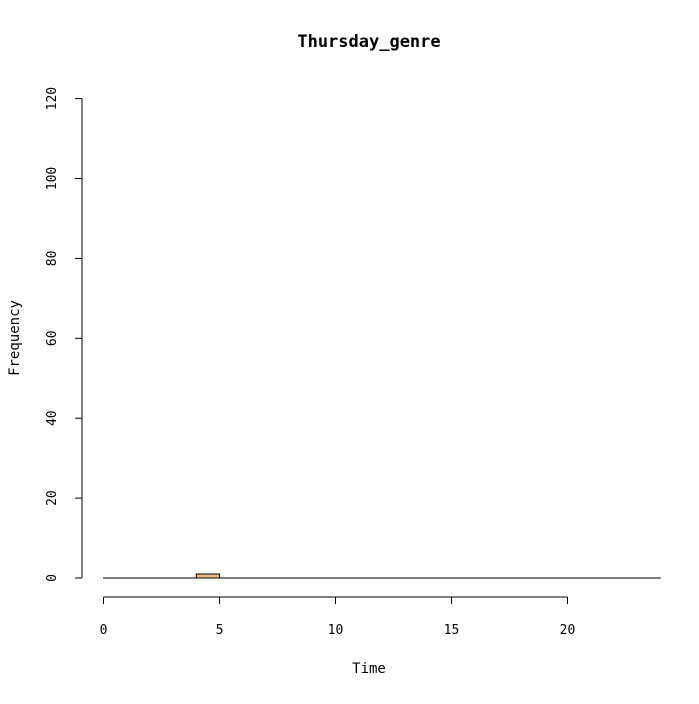 The image size is (699, 704). What do you see at coordinates (336, 630) in the screenshot?
I see `x-tick-label: 10` at bounding box center [336, 630].